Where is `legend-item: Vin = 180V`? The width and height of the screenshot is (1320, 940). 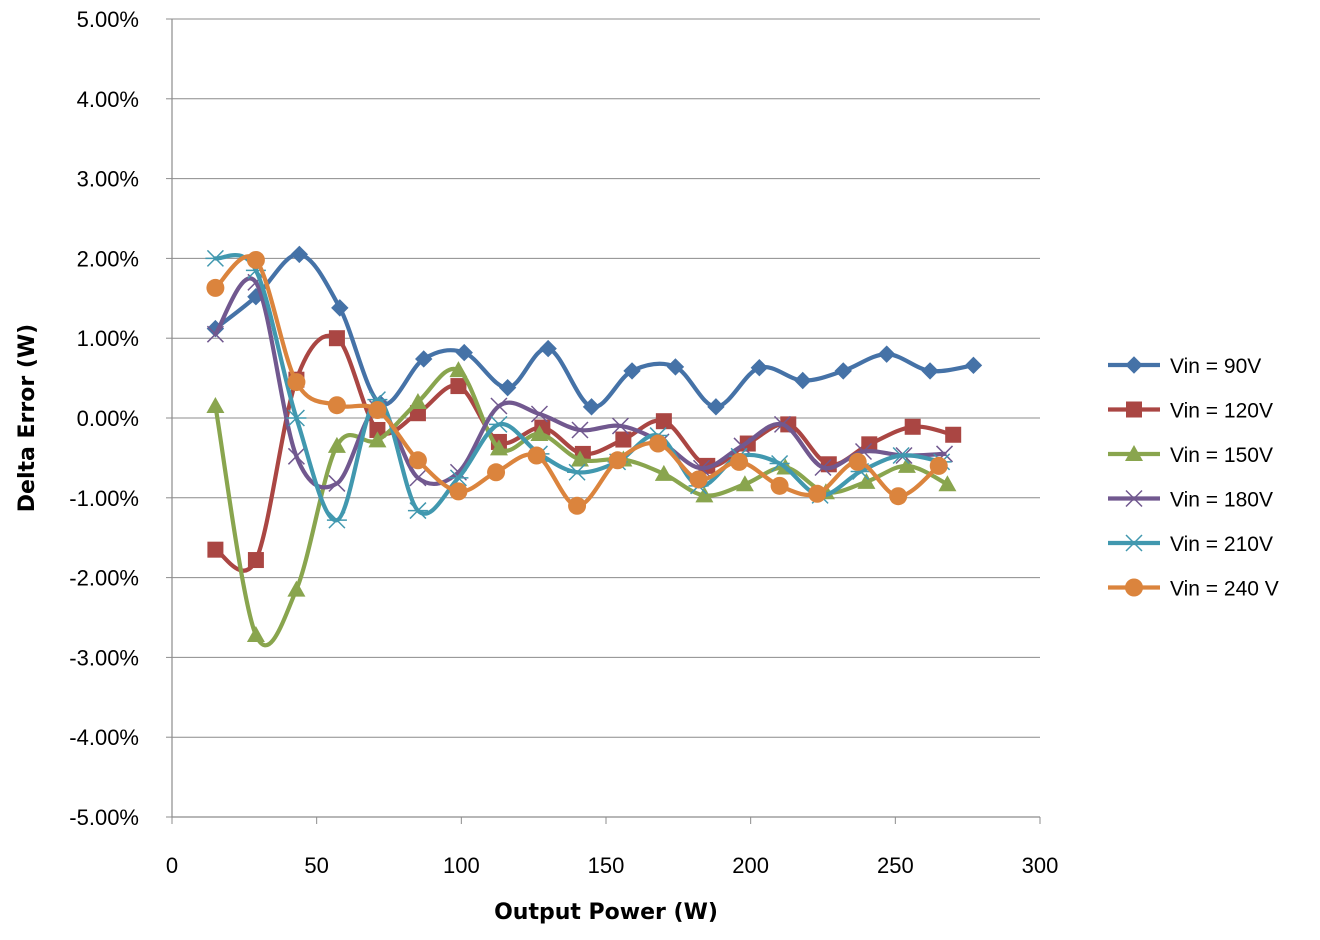 legend-item: Vin = 180V is located at coordinates (1190, 500).